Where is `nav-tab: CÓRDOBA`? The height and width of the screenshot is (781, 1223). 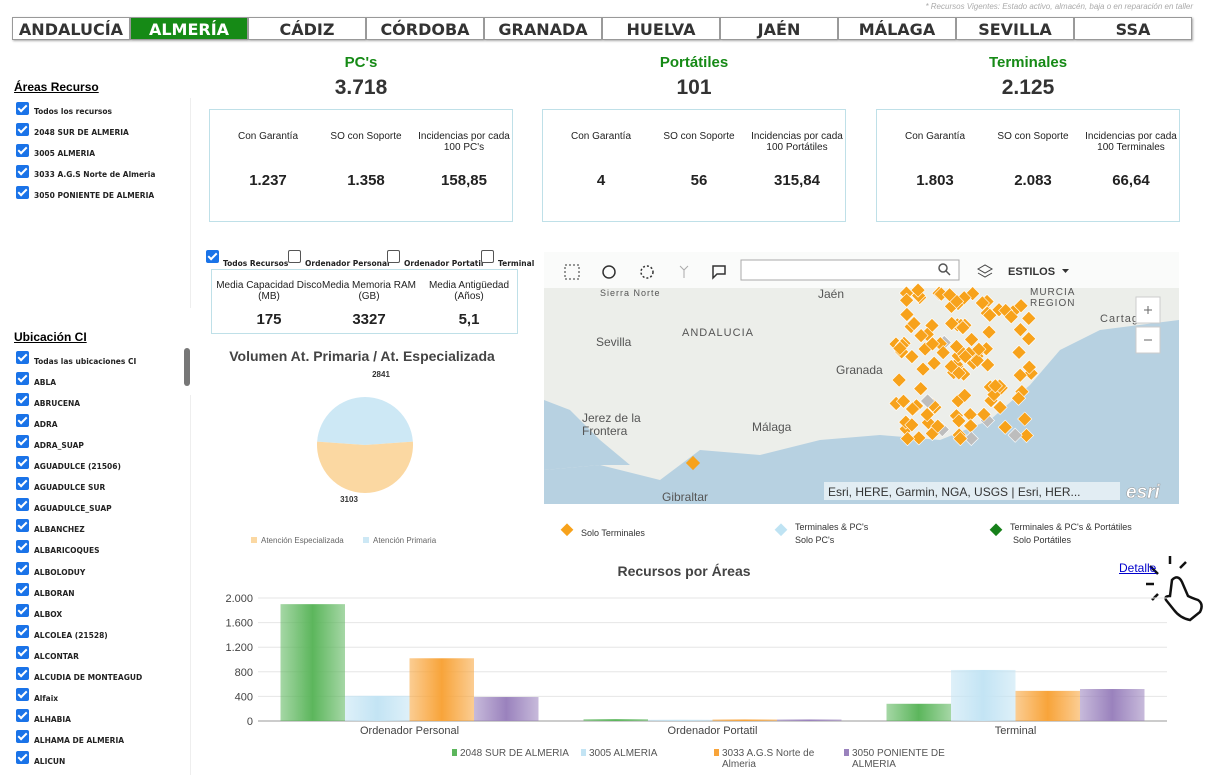
nav-tab: CÓRDOBA is located at coordinates (425, 28).